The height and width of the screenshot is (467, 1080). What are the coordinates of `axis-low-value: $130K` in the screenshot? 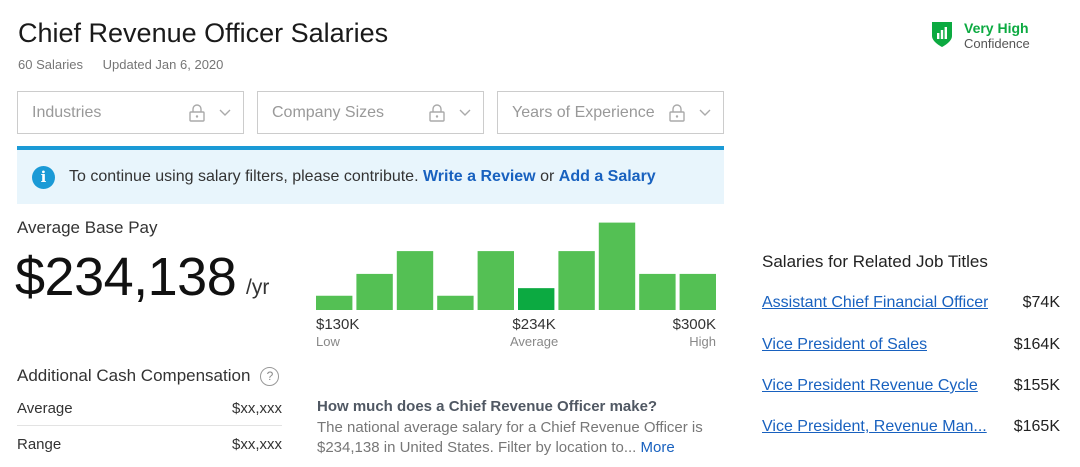 It's located at (338, 324).